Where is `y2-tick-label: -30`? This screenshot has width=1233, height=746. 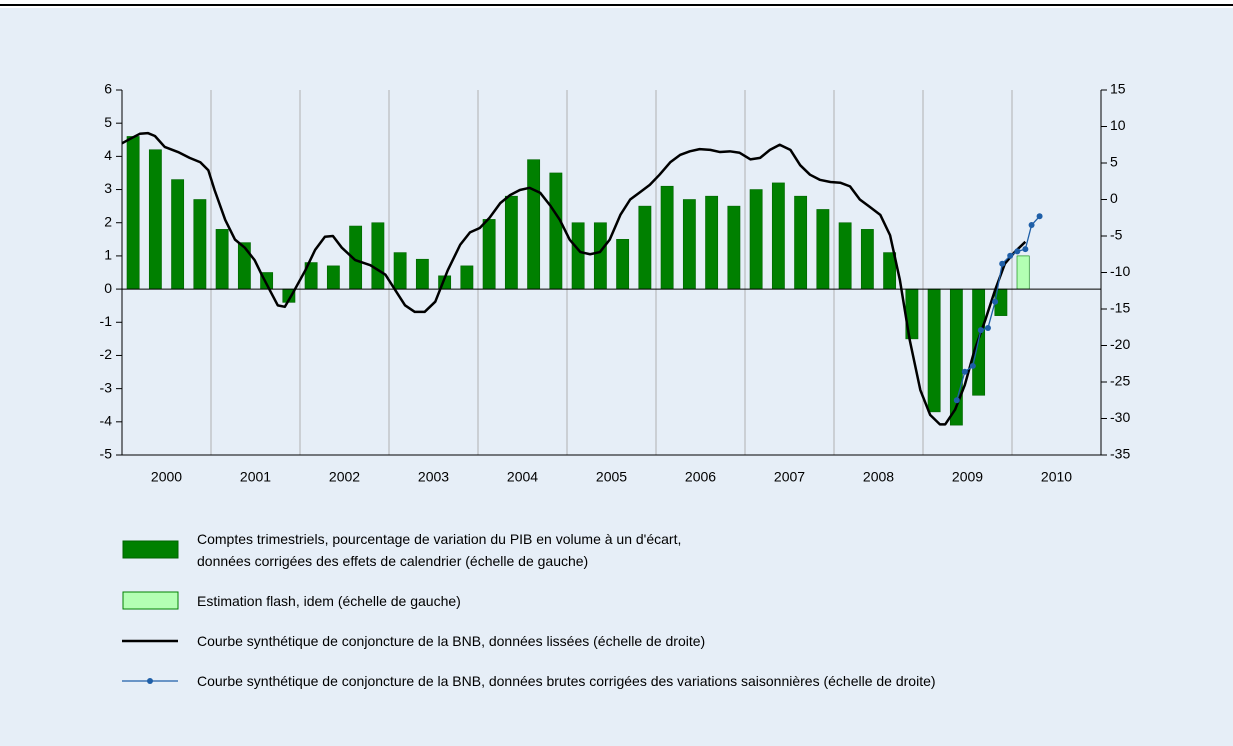
y2-tick-label: -30 is located at coordinates (1120, 417).